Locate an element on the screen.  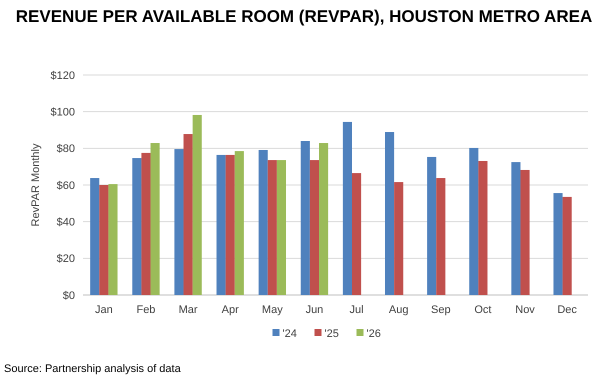
legend-label: '25 is located at coordinates (331, 334).